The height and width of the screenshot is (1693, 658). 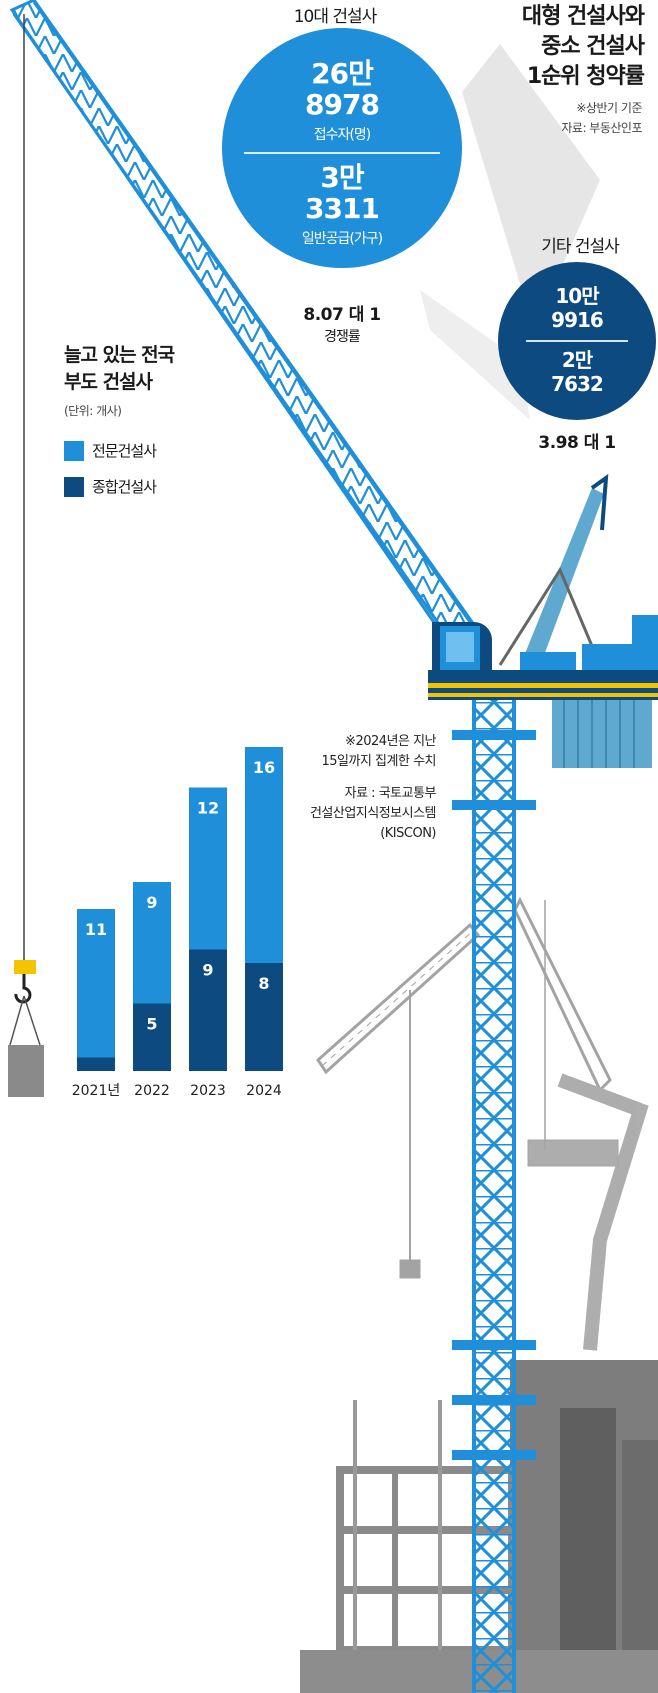 What do you see at coordinates (96, 1091) in the screenshot?
I see `x-tick-label: 2021년` at bounding box center [96, 1091].